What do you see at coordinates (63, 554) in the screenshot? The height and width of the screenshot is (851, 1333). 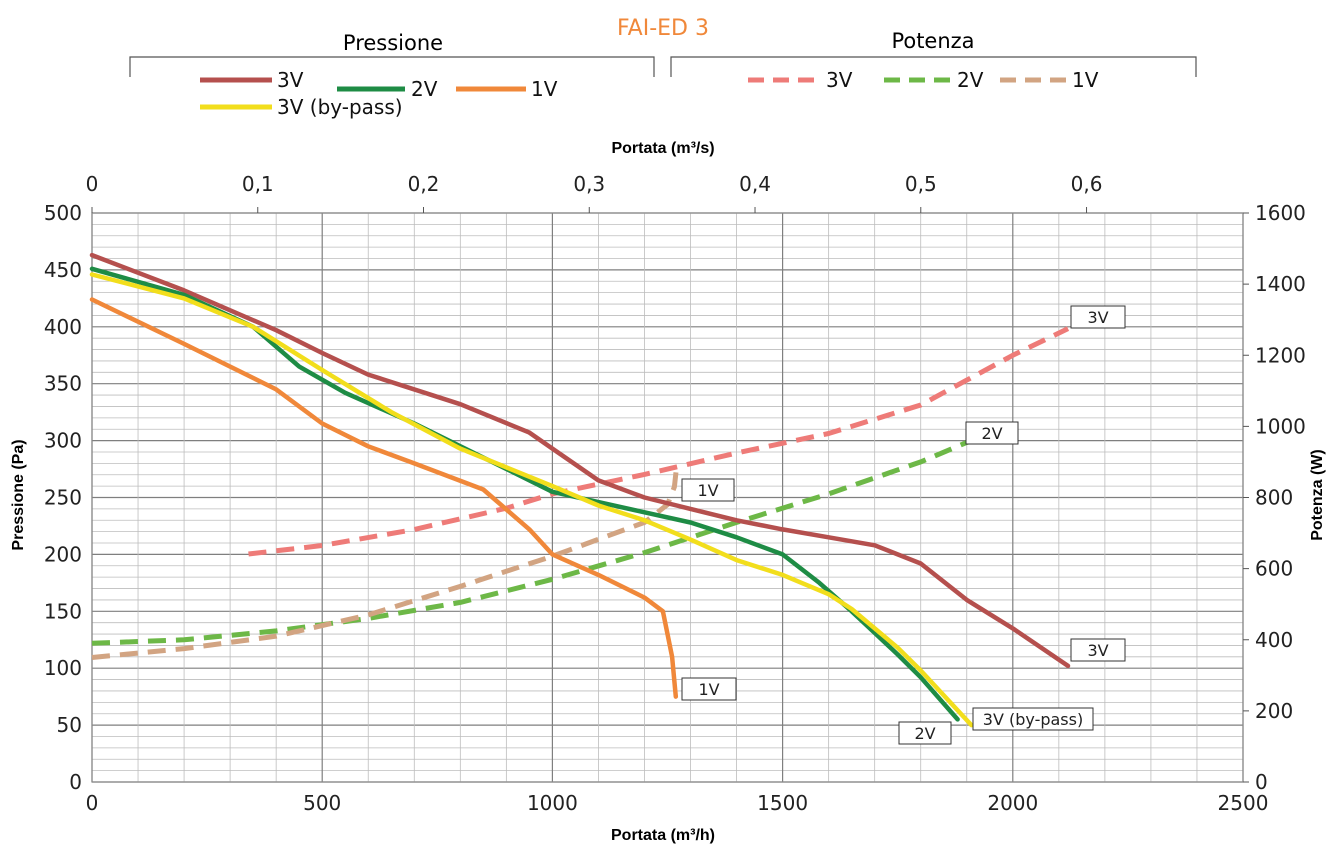 I see `y-left-tick-label: 200` at bounding box center [63, 554].